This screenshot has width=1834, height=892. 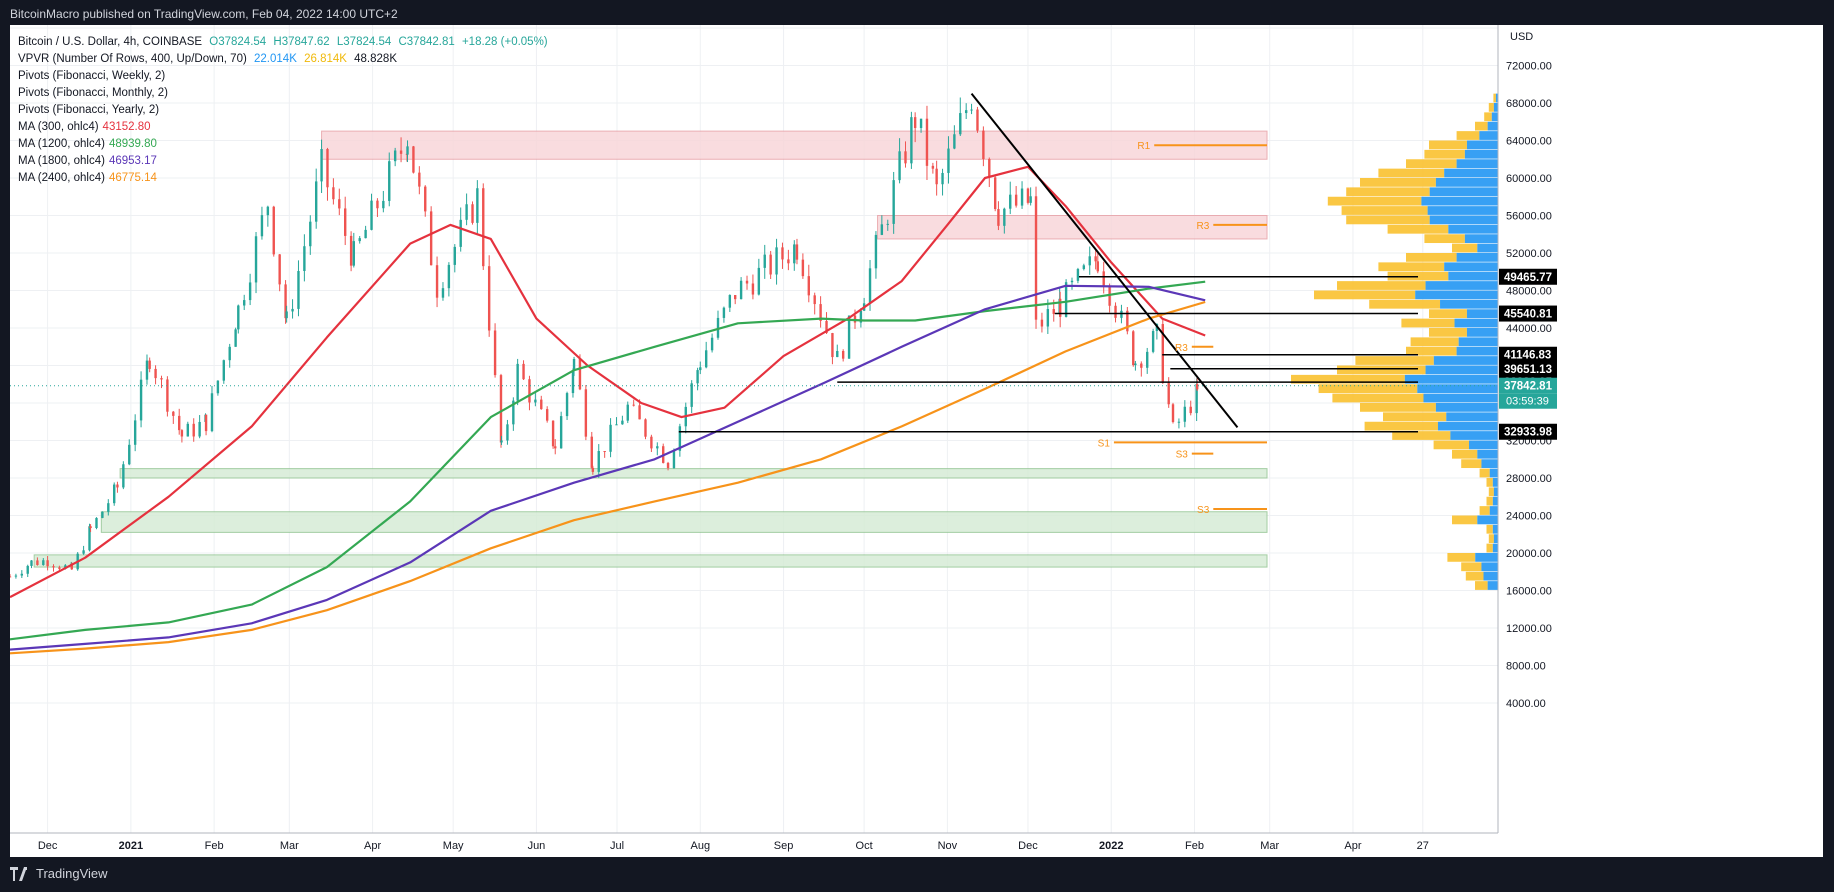 I want to click on price-tick-label: 20000.00, so click(x=1529, y=554).